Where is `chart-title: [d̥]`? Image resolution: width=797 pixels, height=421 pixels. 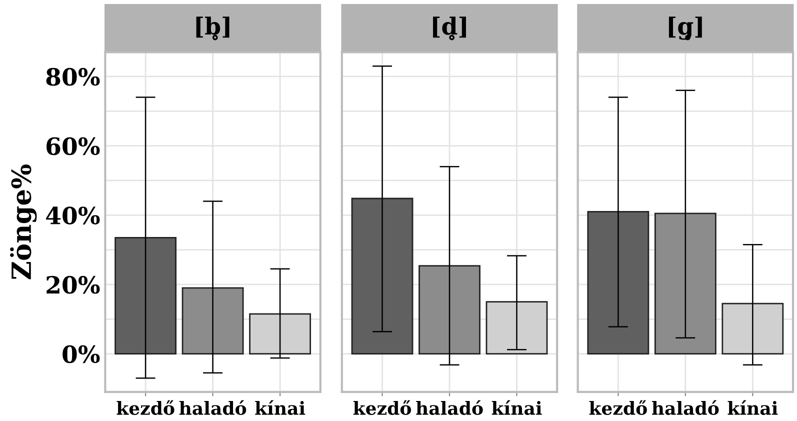 chart-title: [d̥] is located at coordinates (449, 28).